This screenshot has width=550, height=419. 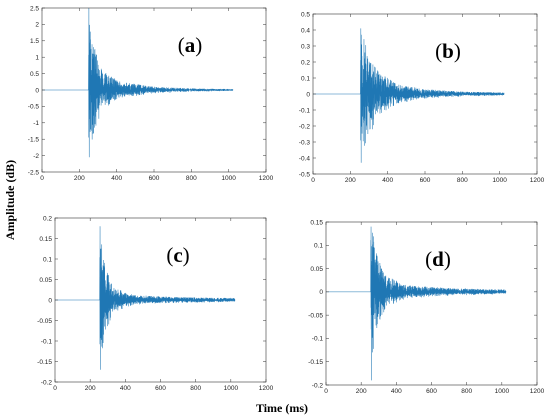 What do you see at coordinates (305, 30) in the screenshot?
I see `y-tick-label: 0.4` at bounding box center [305, 30].